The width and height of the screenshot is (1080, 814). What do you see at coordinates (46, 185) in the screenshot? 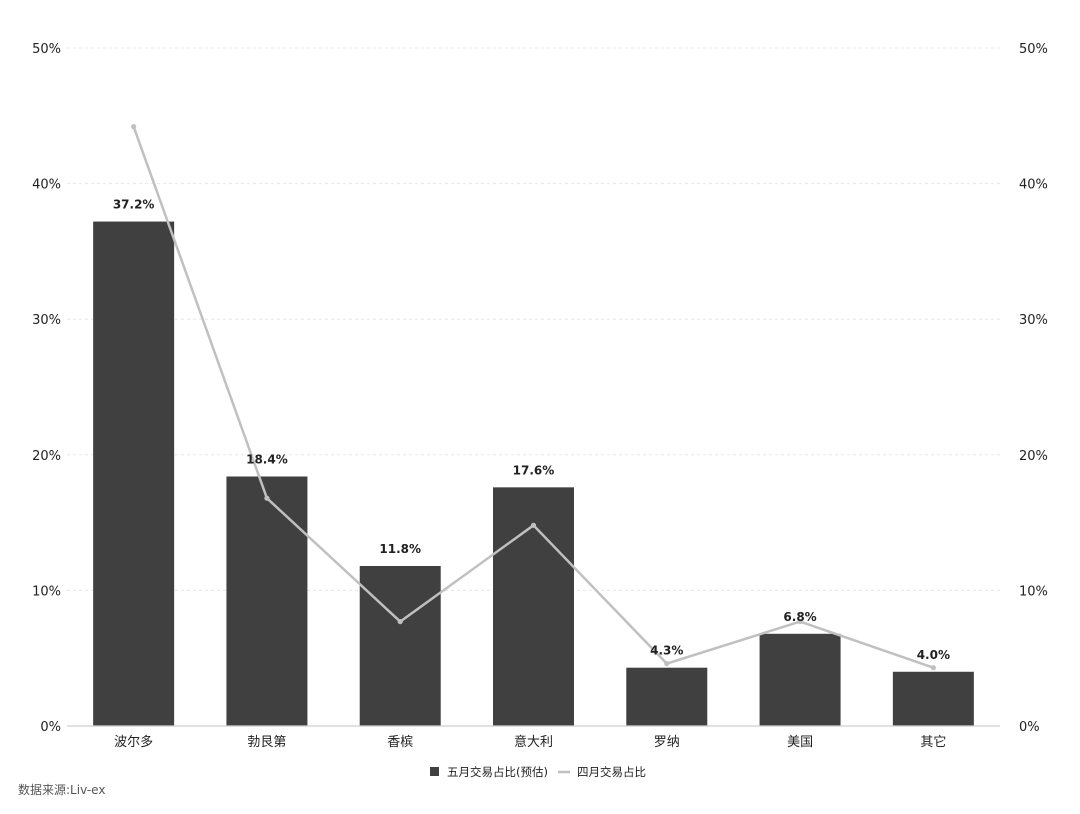
I see `y-tick-label-left: 40%` at bounding box center [46, 185].